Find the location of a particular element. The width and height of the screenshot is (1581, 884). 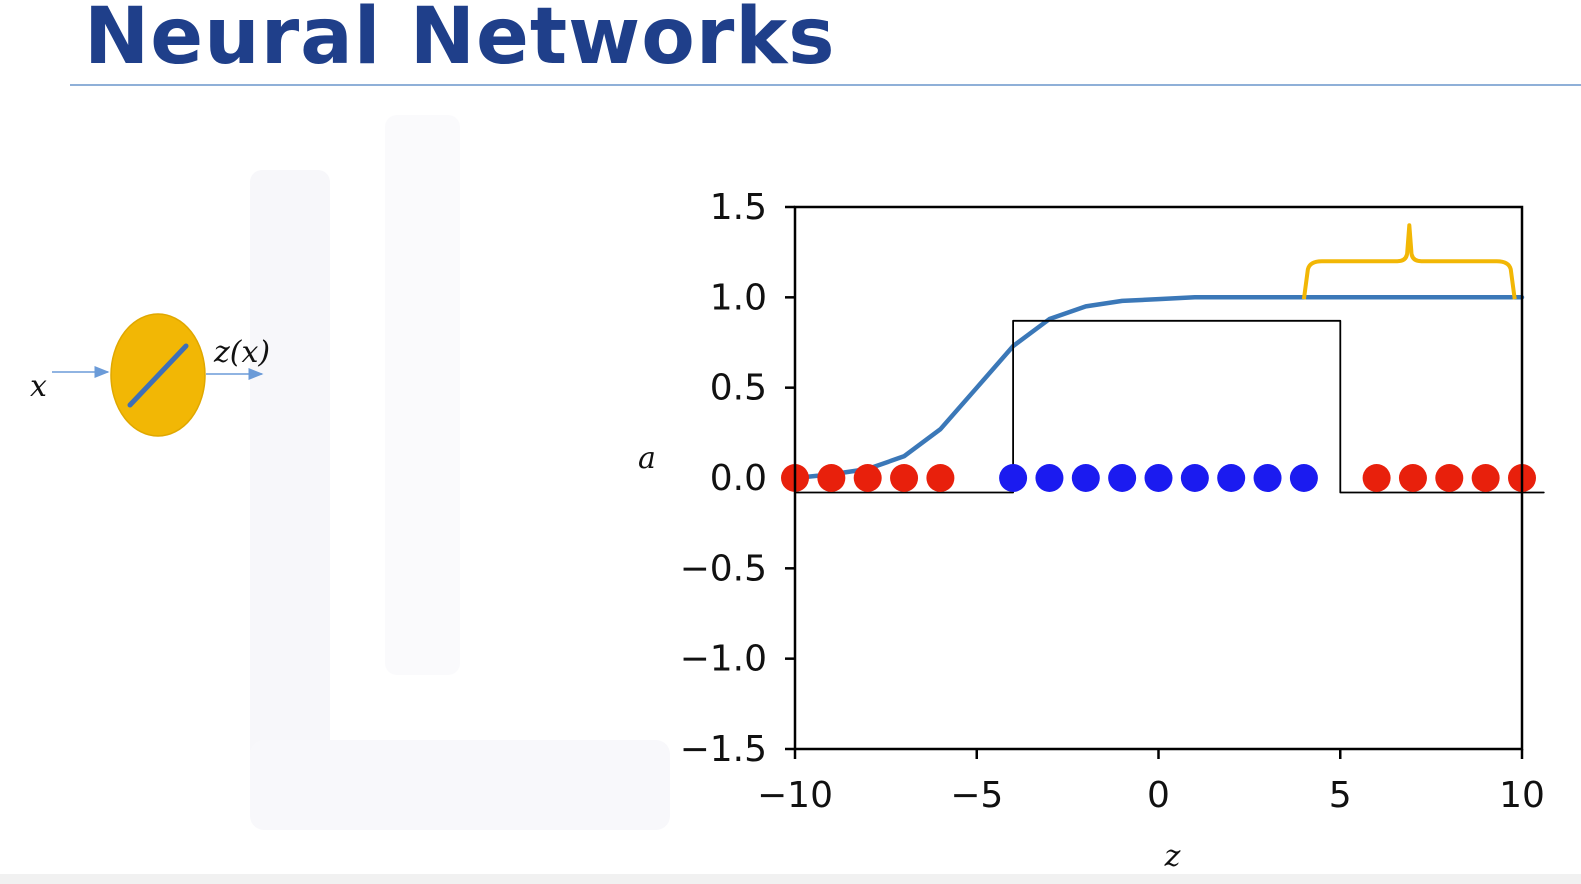

x-tick-label: 0 is located at coordinates (1158, 795).